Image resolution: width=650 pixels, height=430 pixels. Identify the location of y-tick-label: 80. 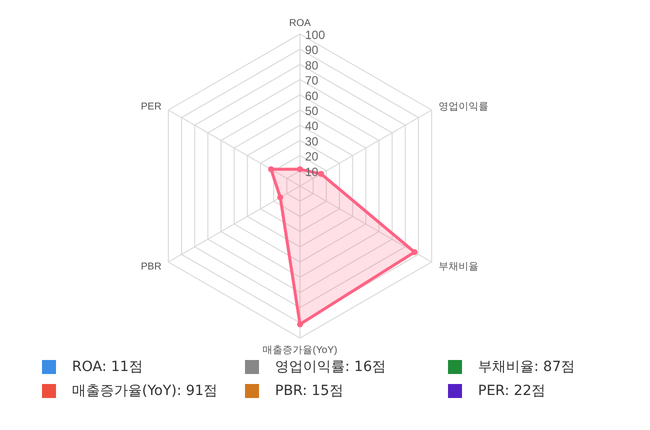
(312, 65).